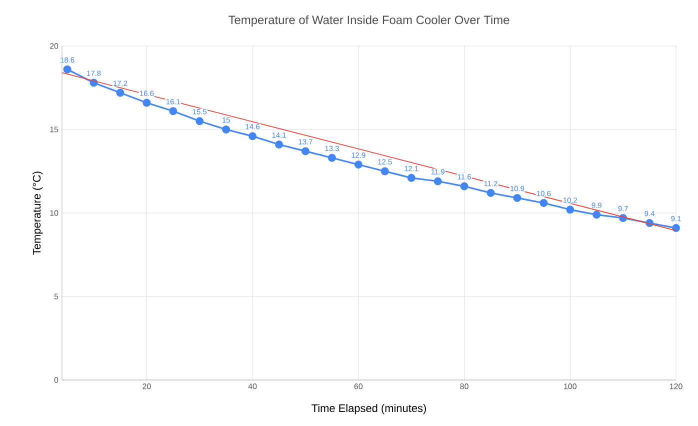 This screenshot has height=426, width=698. What do you see at coordinates (369, 409) in the screenshot?
I see `x-axis-title: Time Elapsed (minutes)` at bounding box center [369, 409].